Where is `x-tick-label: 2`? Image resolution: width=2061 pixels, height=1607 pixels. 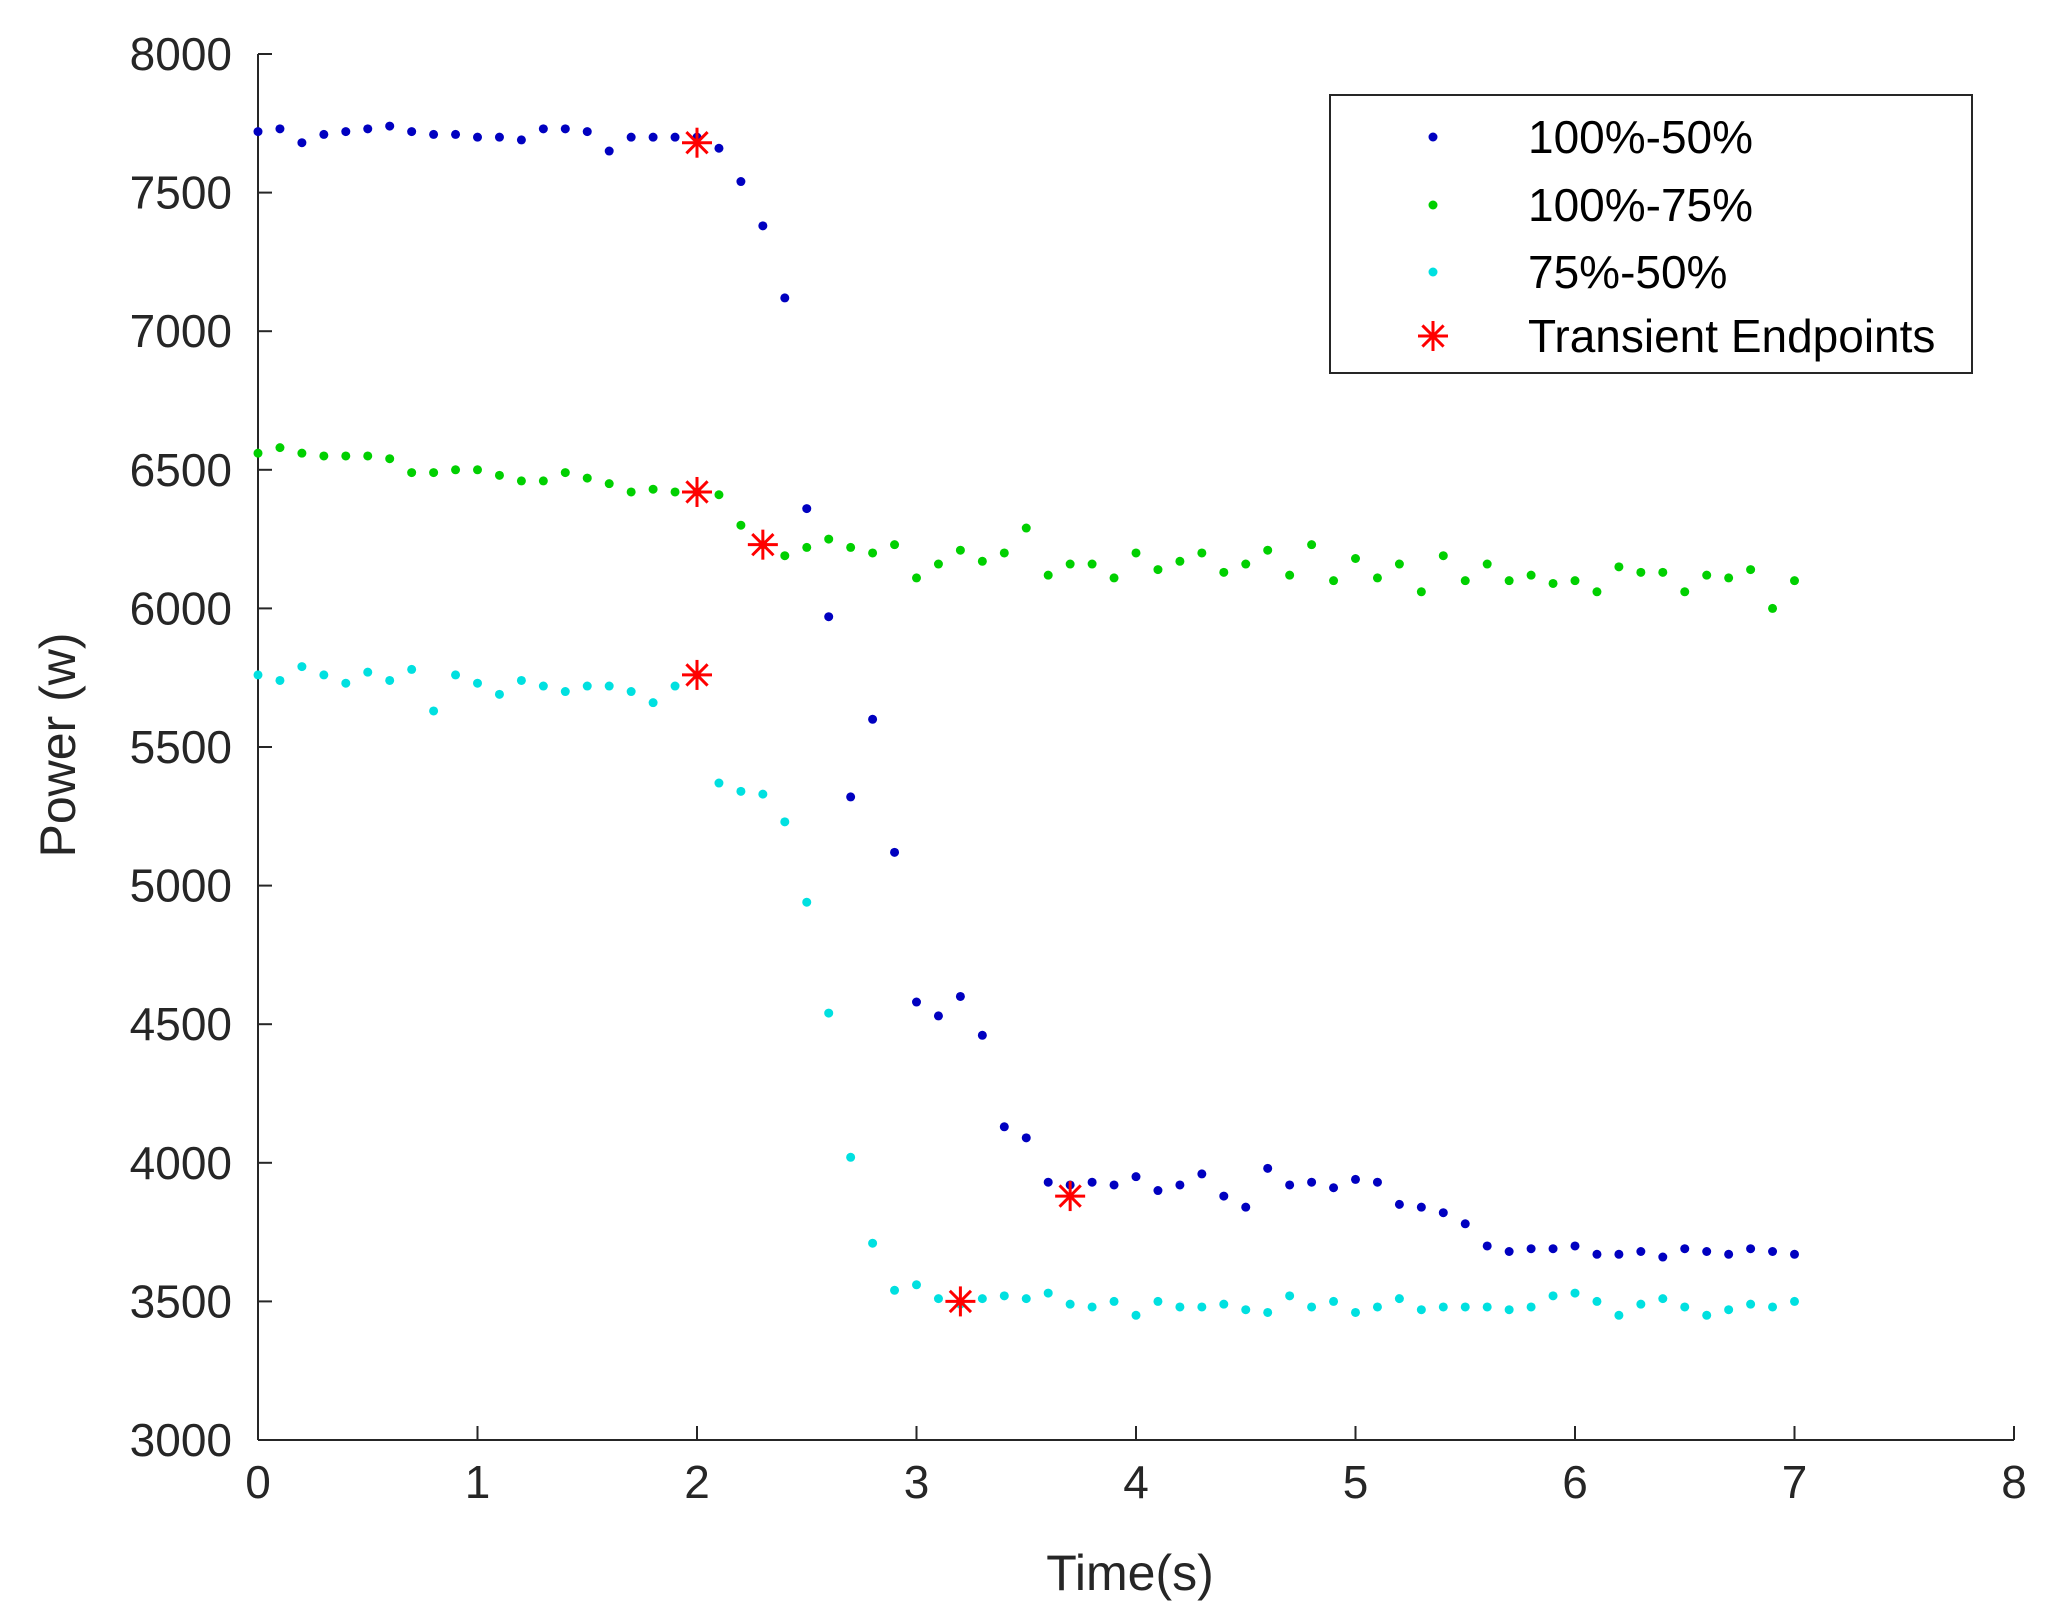 x-tick-label: 2 is located at coordinates (697, 1482).